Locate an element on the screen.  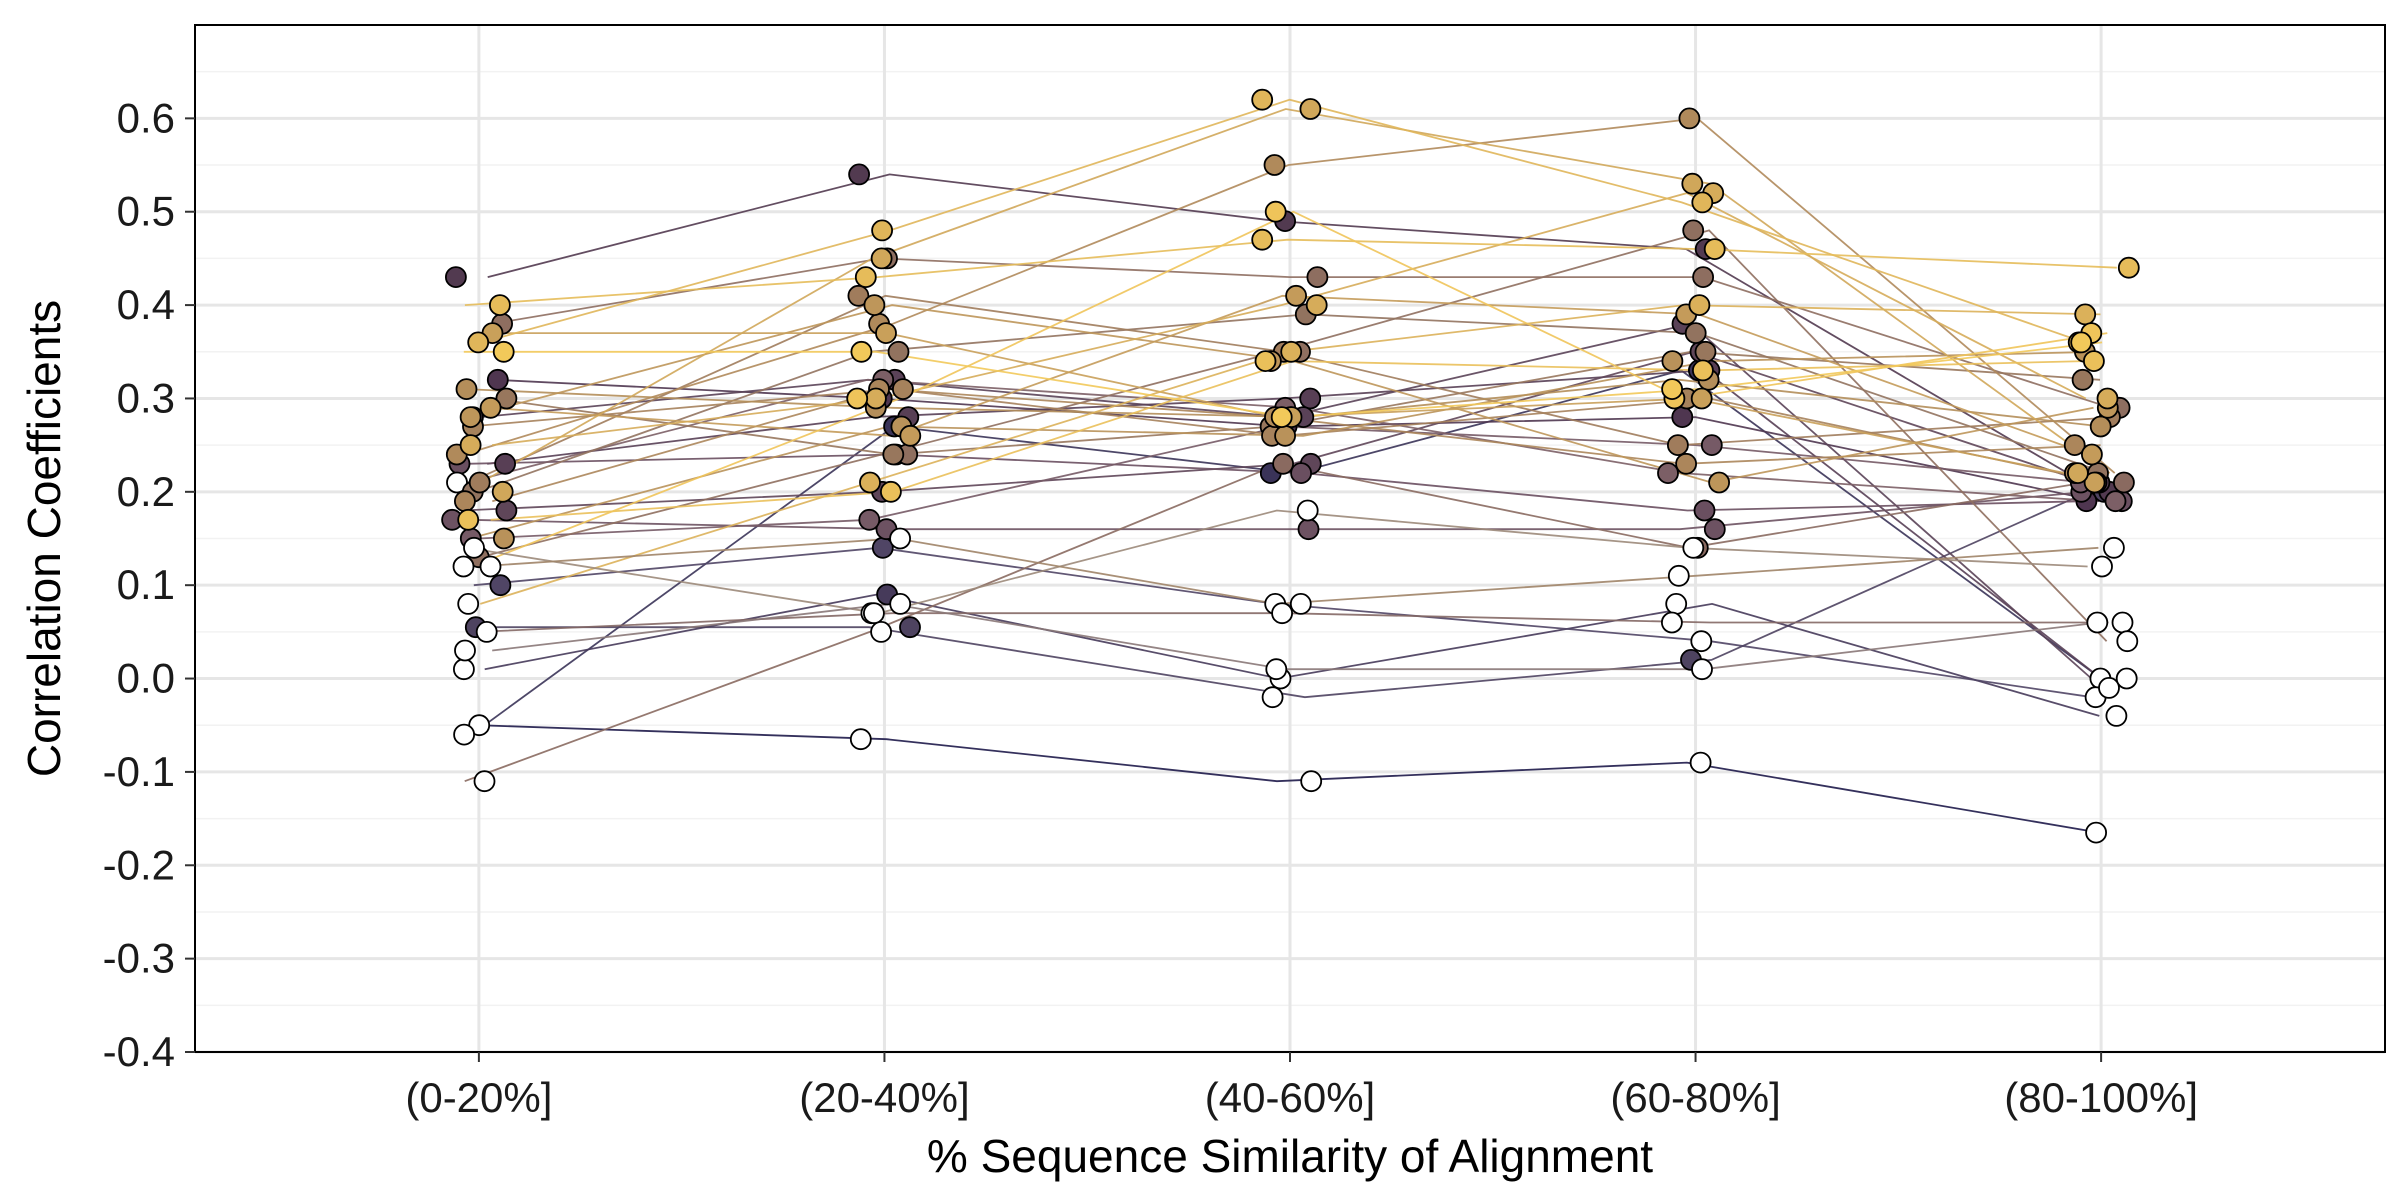
y-tick-label: 0.4 is located at coordinates (146, 304).